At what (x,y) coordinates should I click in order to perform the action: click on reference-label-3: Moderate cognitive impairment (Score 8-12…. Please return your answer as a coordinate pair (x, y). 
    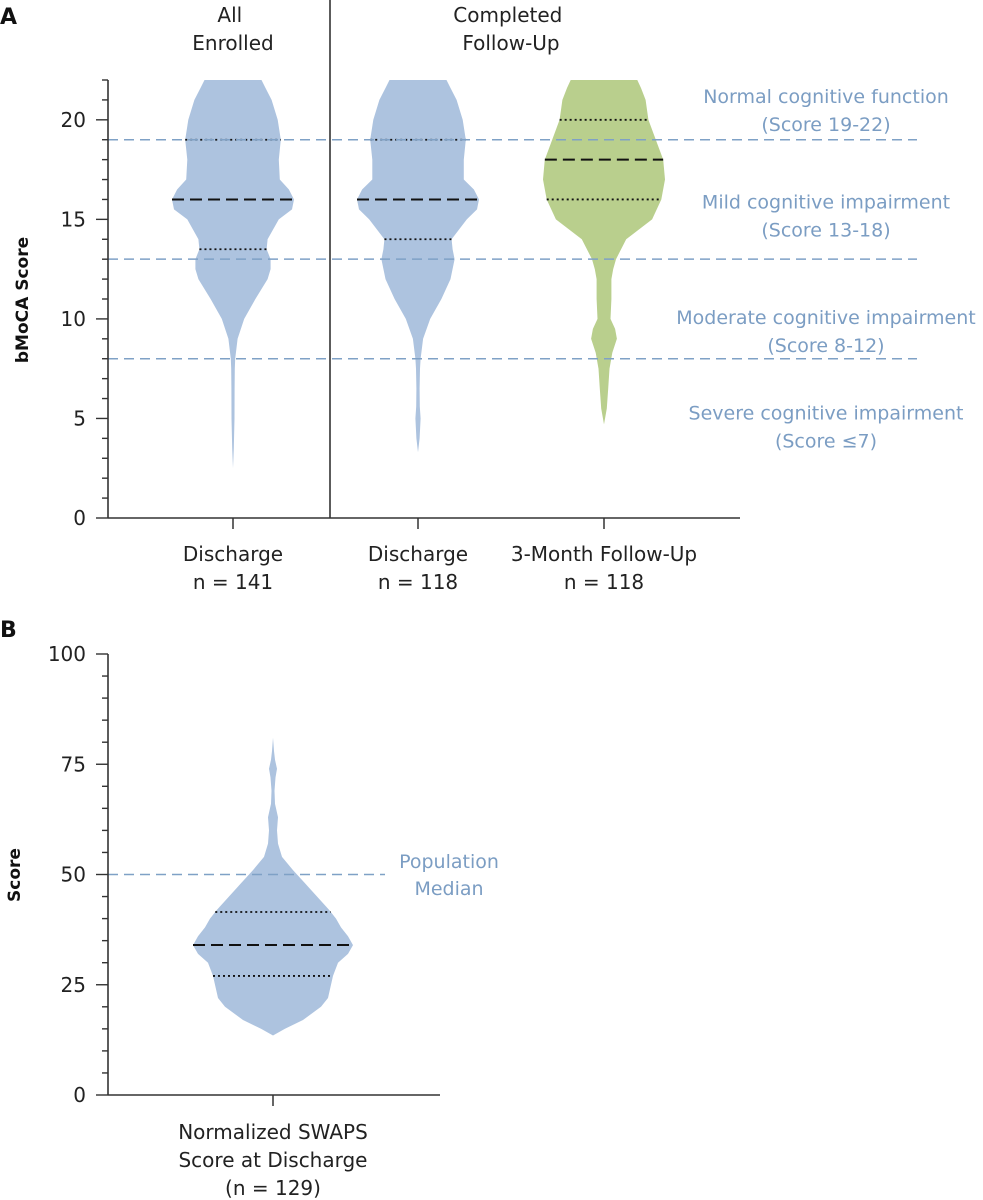
    Looking at the image, I should click on (826, 332).